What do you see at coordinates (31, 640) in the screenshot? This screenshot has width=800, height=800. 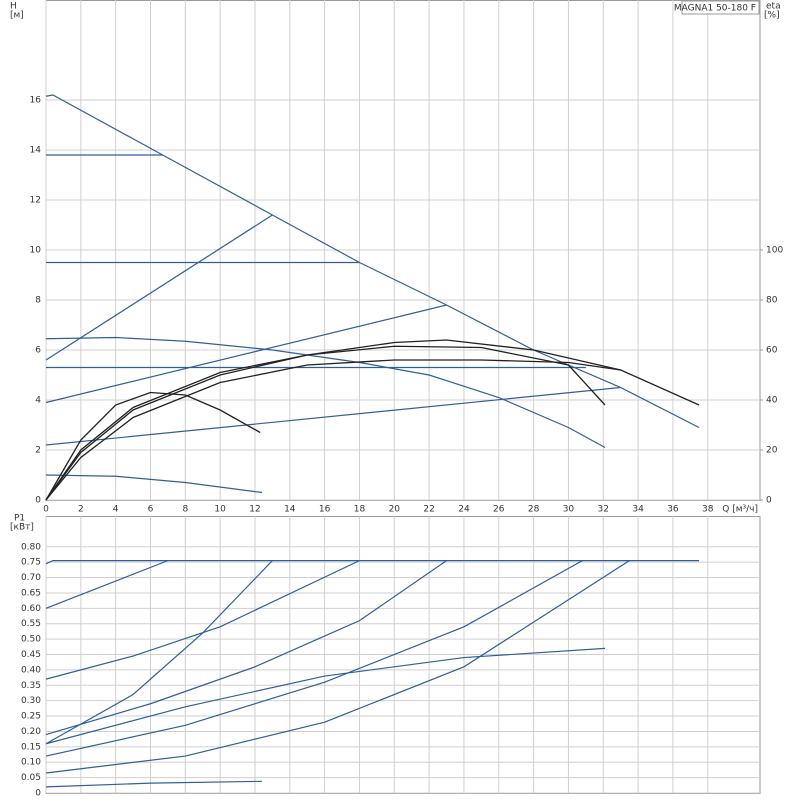 I see `y-tick-label: 0.50` at bounding box center [31, 640].